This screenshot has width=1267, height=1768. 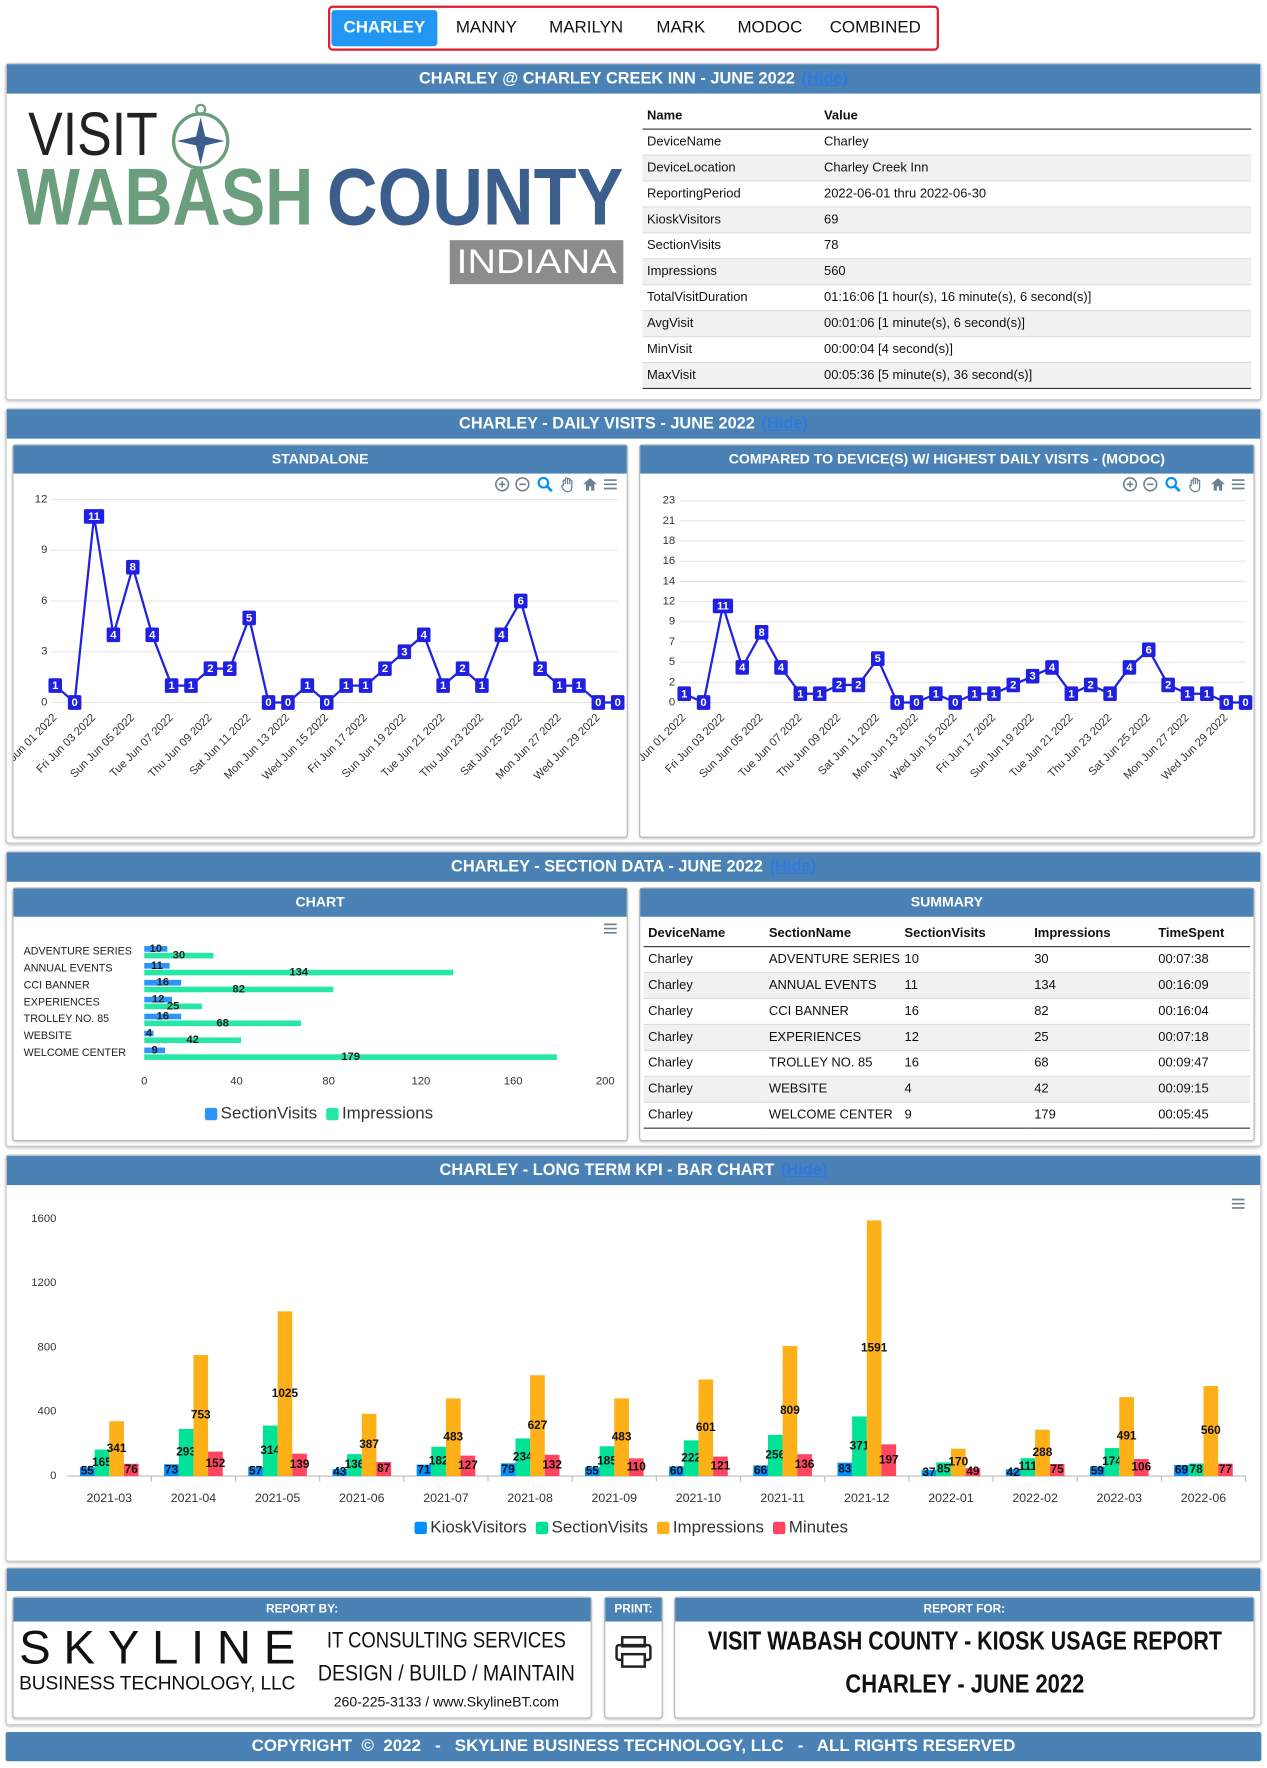 I want to click on table-cell: WEBSITE, so click(x=832, y=1089).